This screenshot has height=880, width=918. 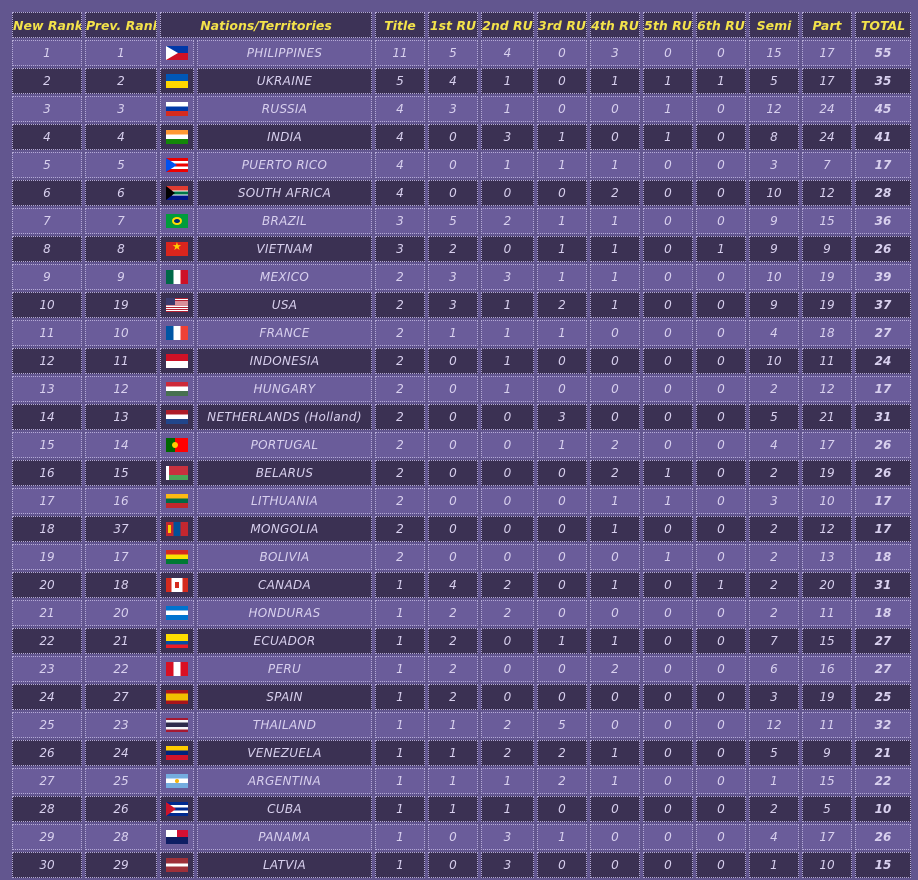 What do you see at coordinates (461, 585) in the screenshot?
I see `table-row: 20 18 CANADA 1 4 2 0 1 0 1 2 20 31` at bounding box center [461, 585].